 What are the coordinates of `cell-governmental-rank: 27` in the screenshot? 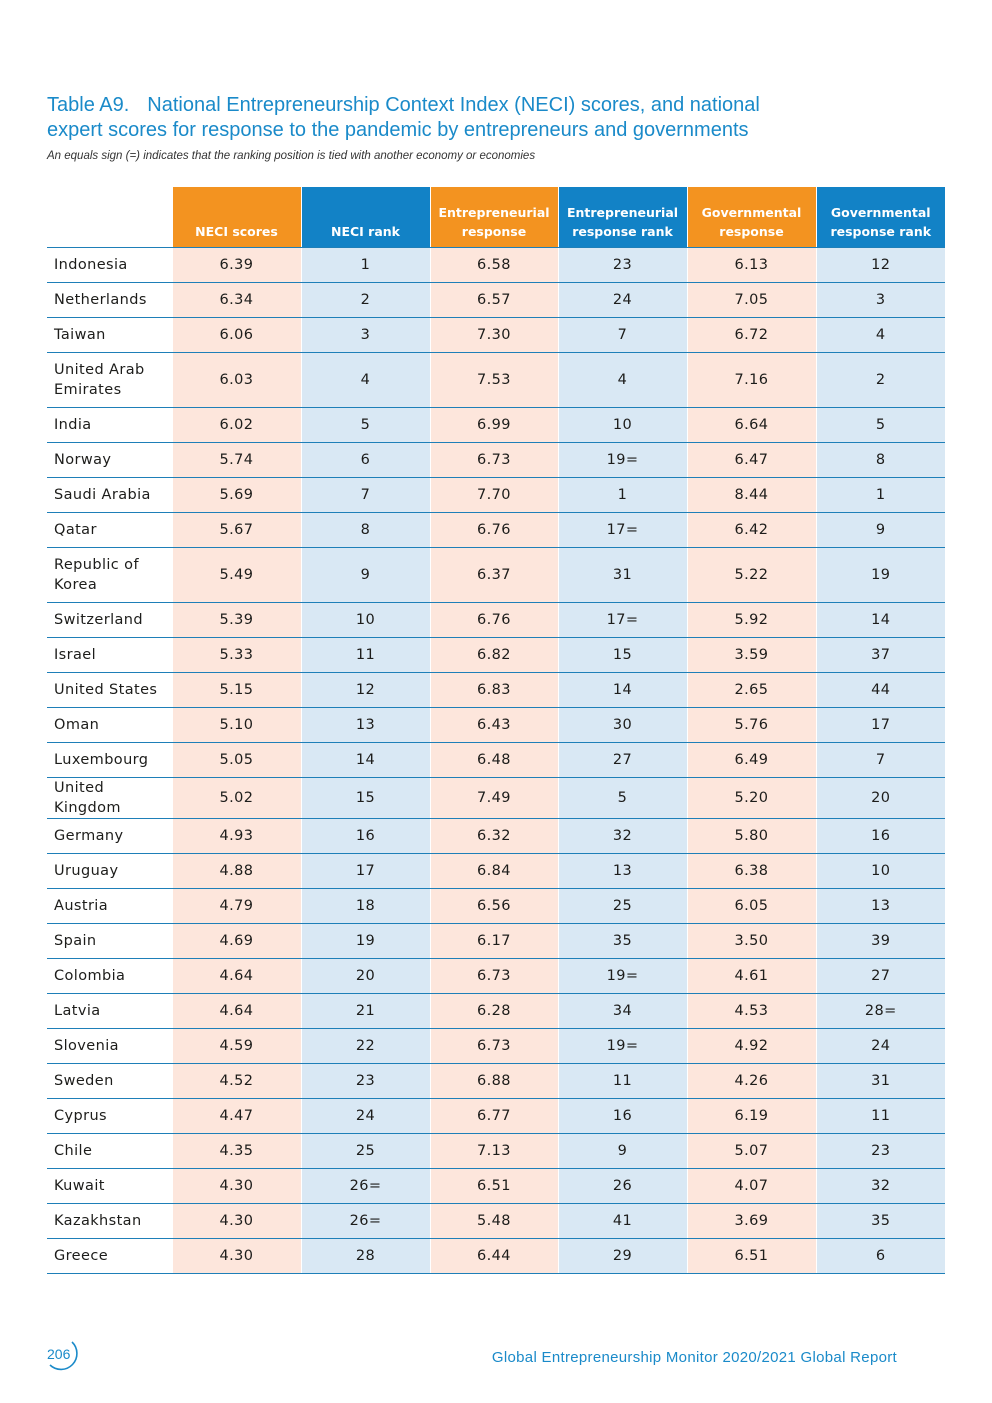 It's located at (880, 976).